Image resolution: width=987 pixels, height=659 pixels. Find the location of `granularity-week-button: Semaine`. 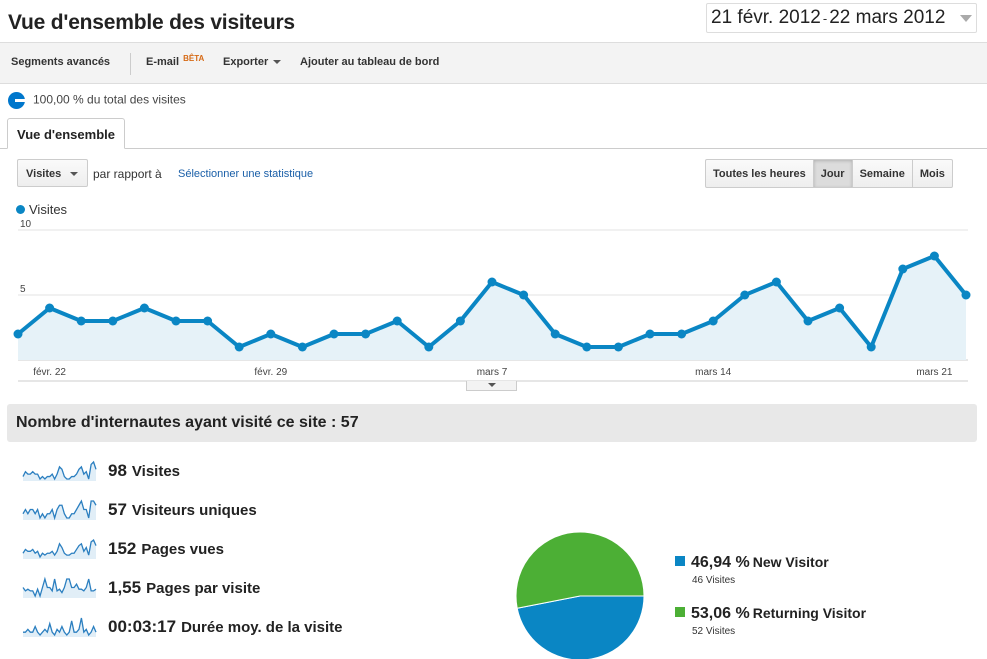

granularity-week-button: Semaine is located at coordinates (881, 173).